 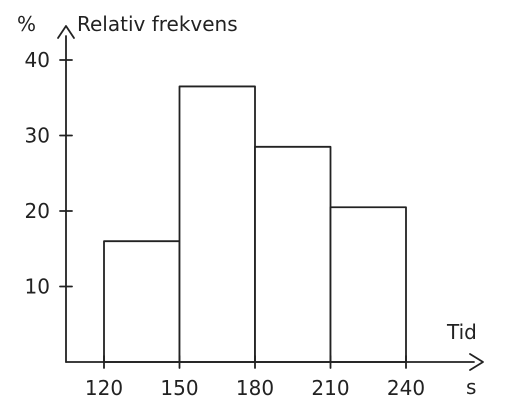 I want to click on y-axis-unit: %, so click(x=26, y=24).